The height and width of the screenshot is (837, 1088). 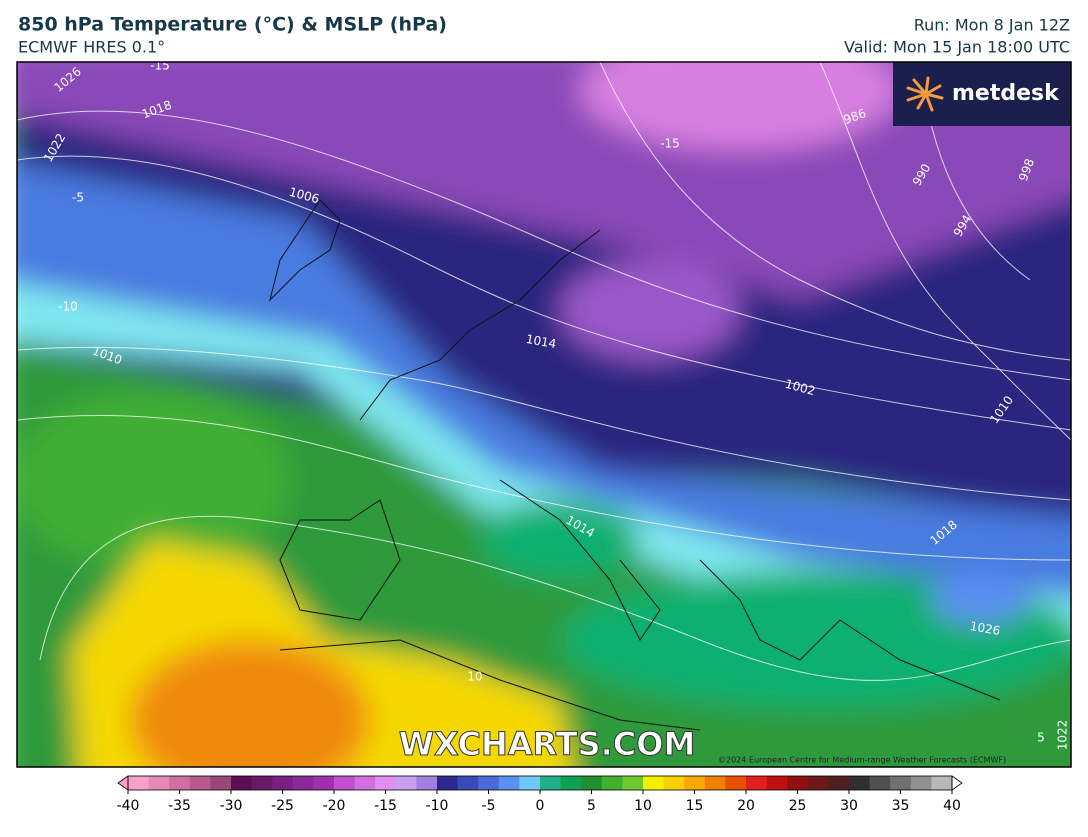 I want to click on valid-time: Valid: Mon 15 Jan 18:00 UTC, so click(x=957, y=47).